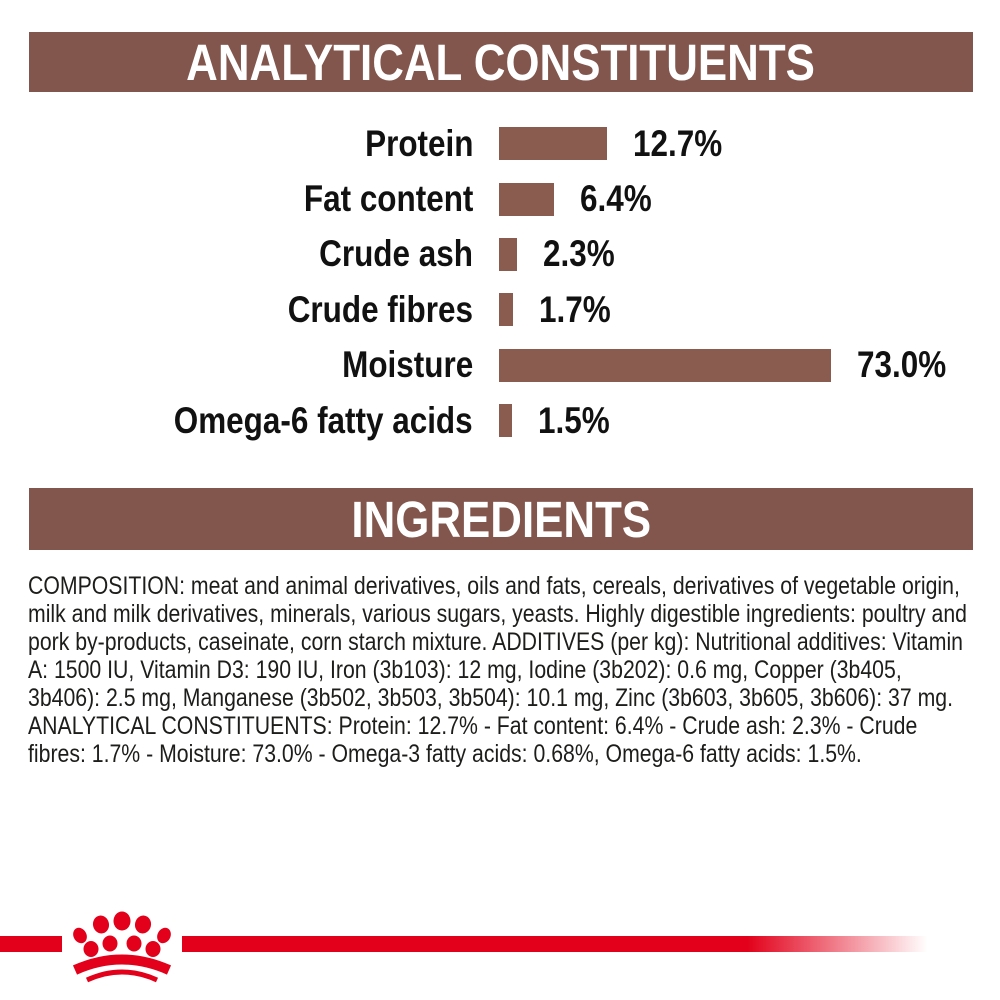  What do you see at coordinates (575, 309) in the screenshot?
I see `chart-value-label: 1.7%` at bounding box center [575, 309].